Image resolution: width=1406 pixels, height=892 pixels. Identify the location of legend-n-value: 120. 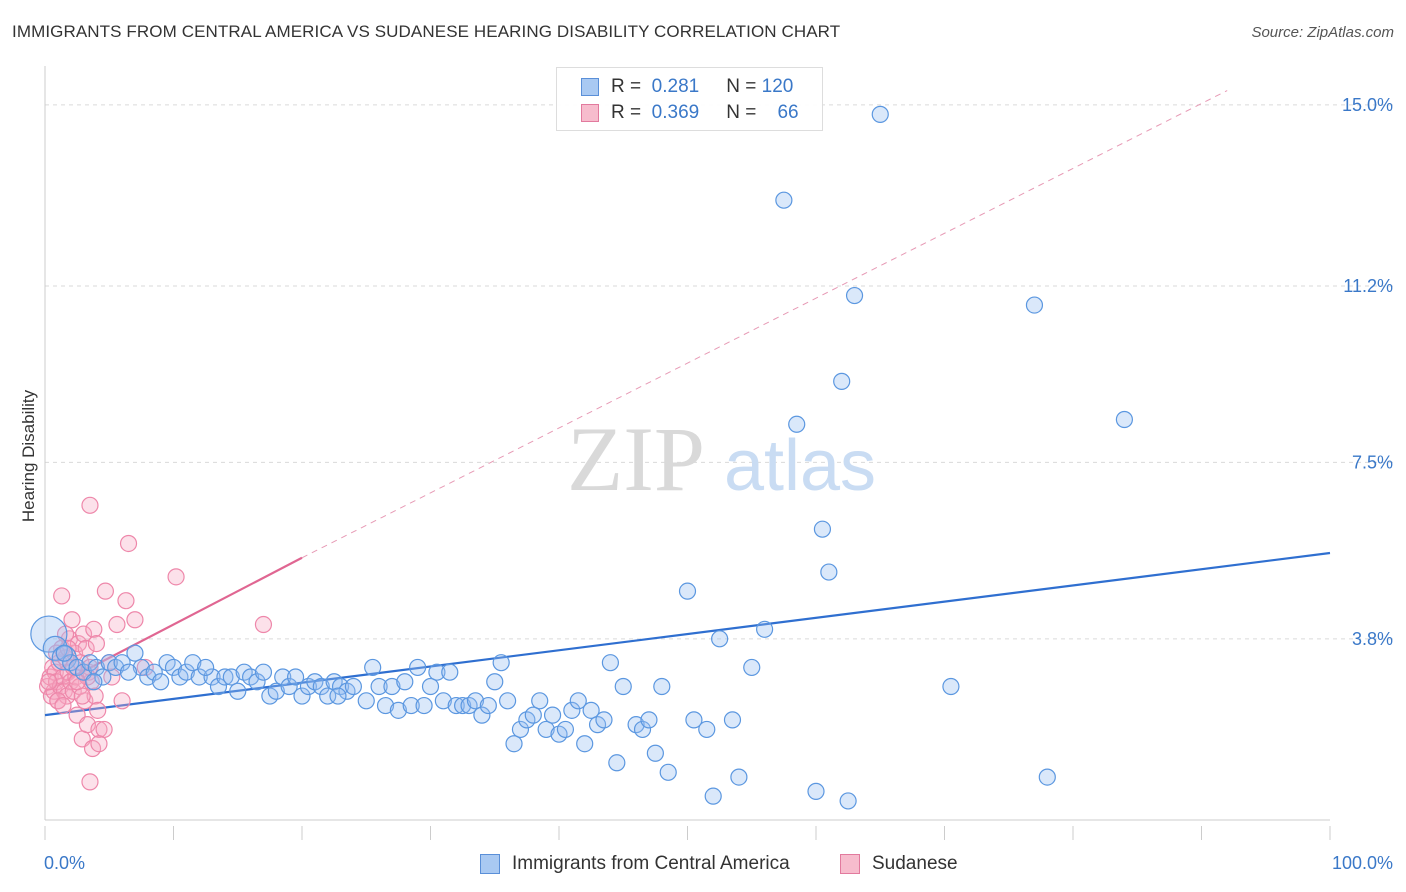
(777, 86).